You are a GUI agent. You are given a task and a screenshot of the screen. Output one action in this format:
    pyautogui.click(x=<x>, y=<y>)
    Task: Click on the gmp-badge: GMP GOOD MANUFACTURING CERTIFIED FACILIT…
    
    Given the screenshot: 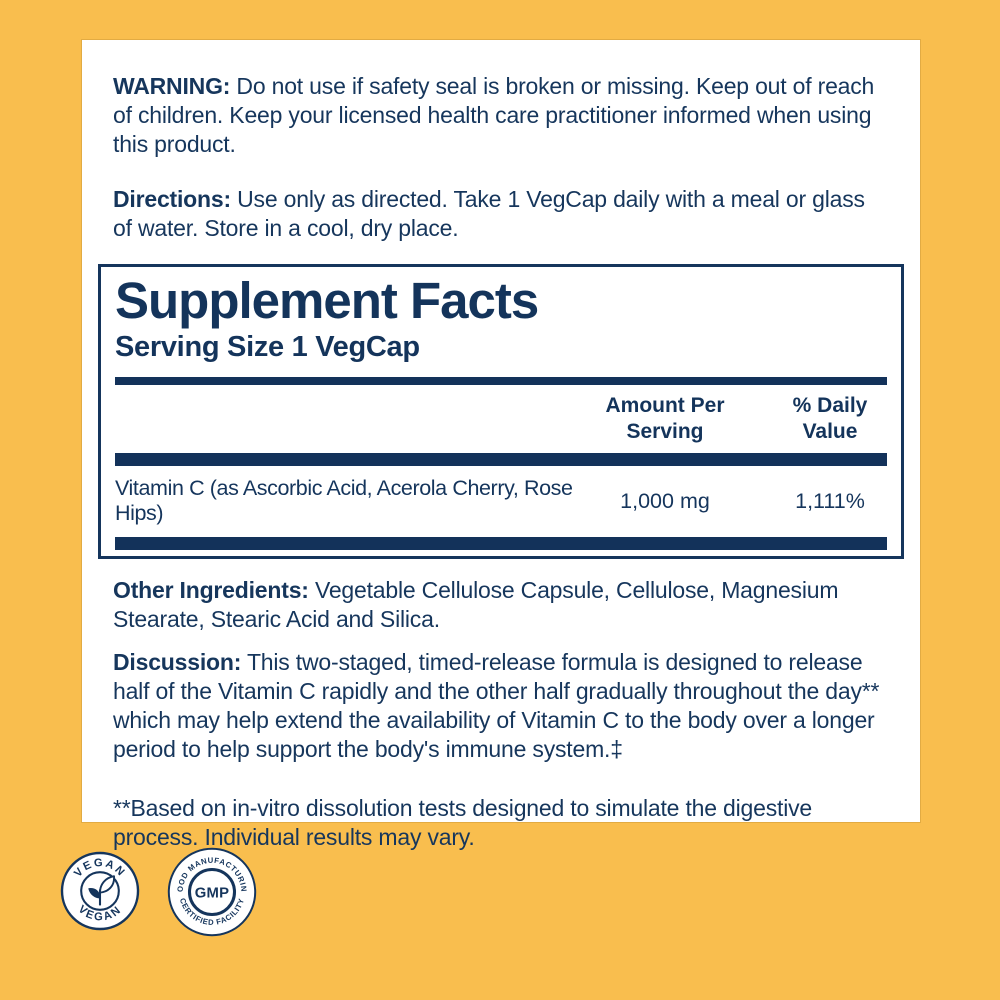 What is the action you would take?
    pyautogui.click(x=212, y=892)
    